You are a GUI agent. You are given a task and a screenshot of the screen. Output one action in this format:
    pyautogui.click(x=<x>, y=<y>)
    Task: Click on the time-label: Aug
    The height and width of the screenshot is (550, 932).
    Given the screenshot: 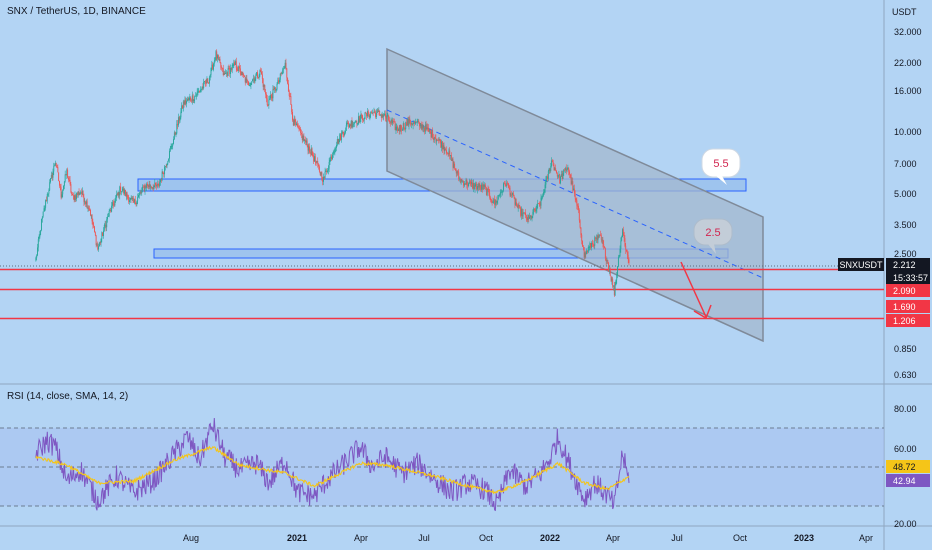 What is the action you would take?
    pyautogui.click(x=191, y=538)
    